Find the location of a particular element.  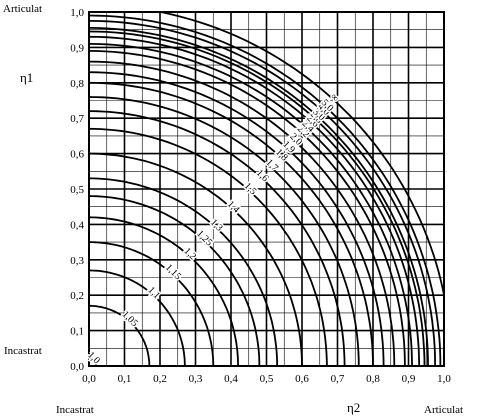

curve-label: 1,05 is located at coordinates (130, 319).